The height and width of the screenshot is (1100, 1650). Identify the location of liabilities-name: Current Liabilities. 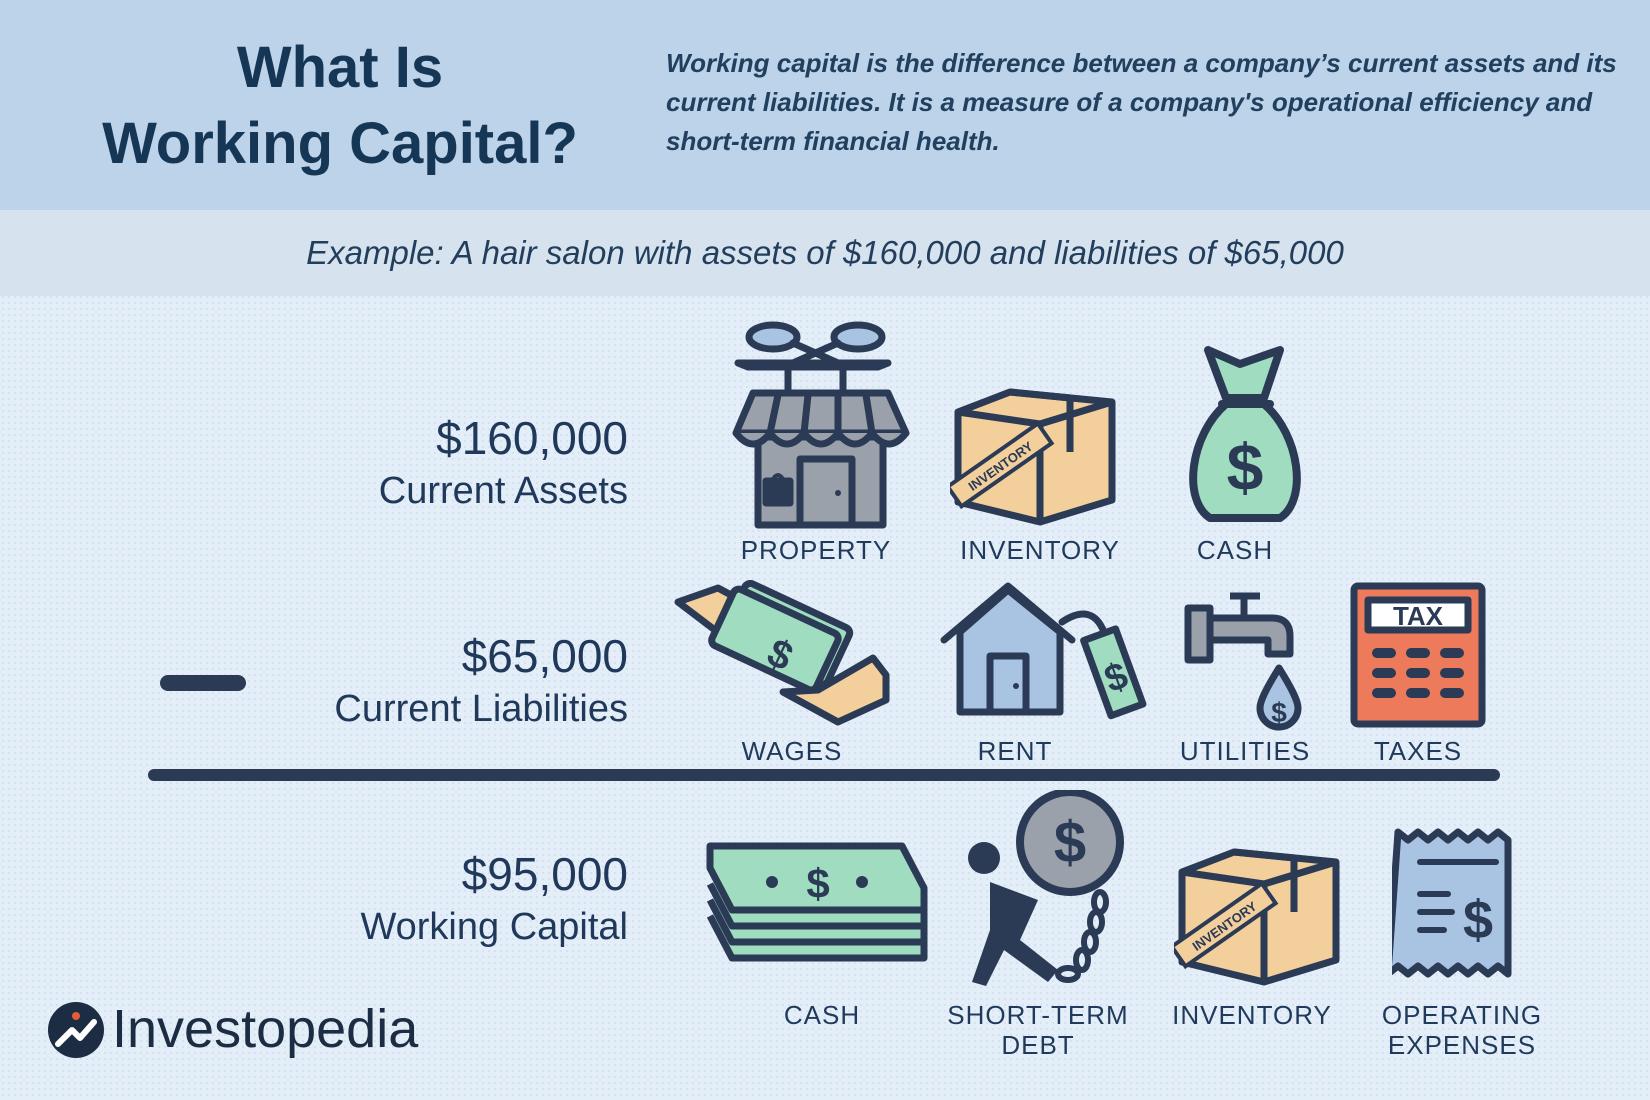
(481, 709).